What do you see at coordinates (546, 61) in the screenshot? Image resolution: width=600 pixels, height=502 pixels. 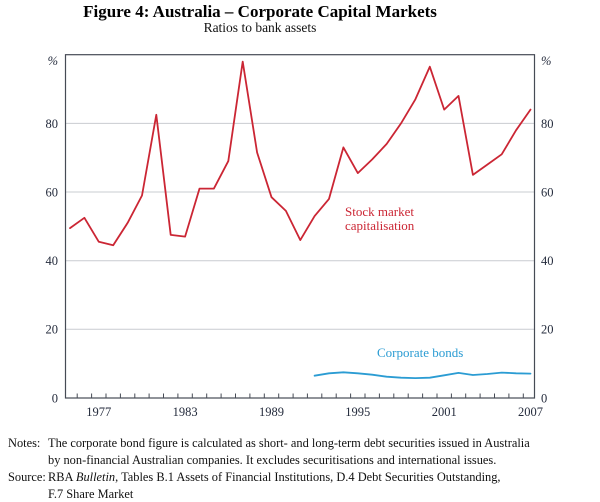 I see `y-axis-unit-right: %` at bounding box center [546, 61].